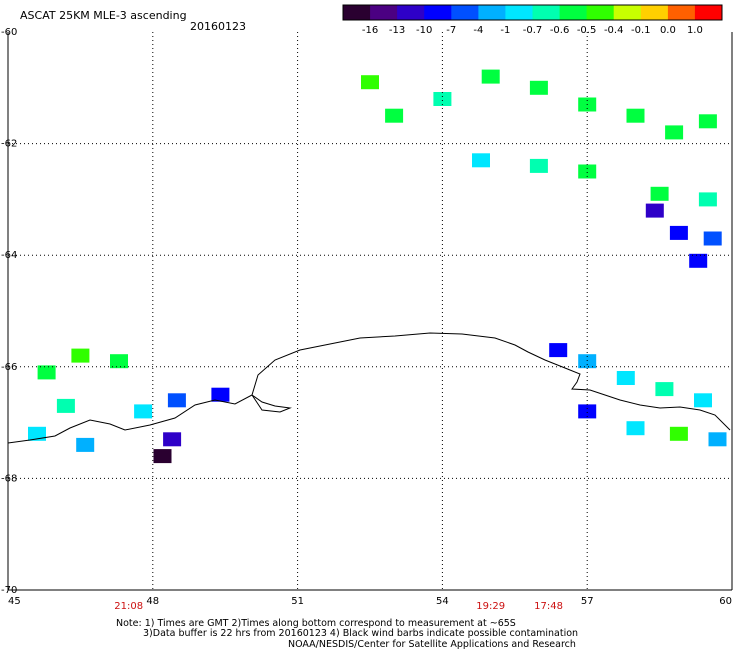  What do you see at coordinates (9, 32) in the screenshot?
I see `y-tick-label: -60` at bounding box center [9, 32].